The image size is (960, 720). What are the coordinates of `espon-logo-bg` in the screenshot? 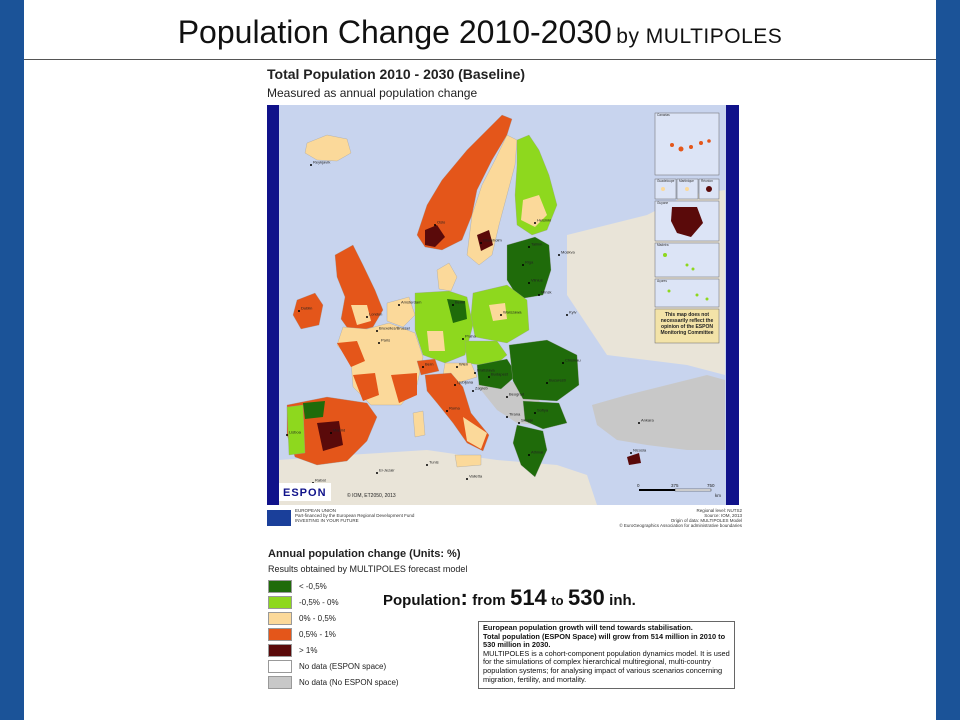 It's located at (305, 492).